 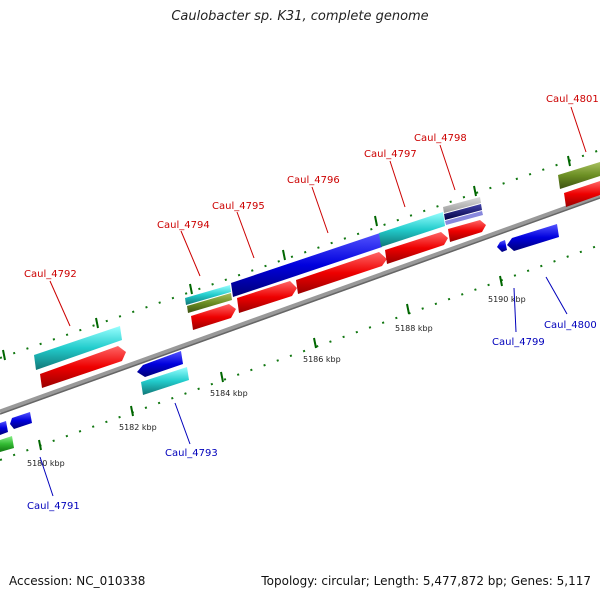 What do you see at coordinates (138, 427) in the screenshot?
I see `tick-label: 5182 kbp` at bounding box center [138, 427].